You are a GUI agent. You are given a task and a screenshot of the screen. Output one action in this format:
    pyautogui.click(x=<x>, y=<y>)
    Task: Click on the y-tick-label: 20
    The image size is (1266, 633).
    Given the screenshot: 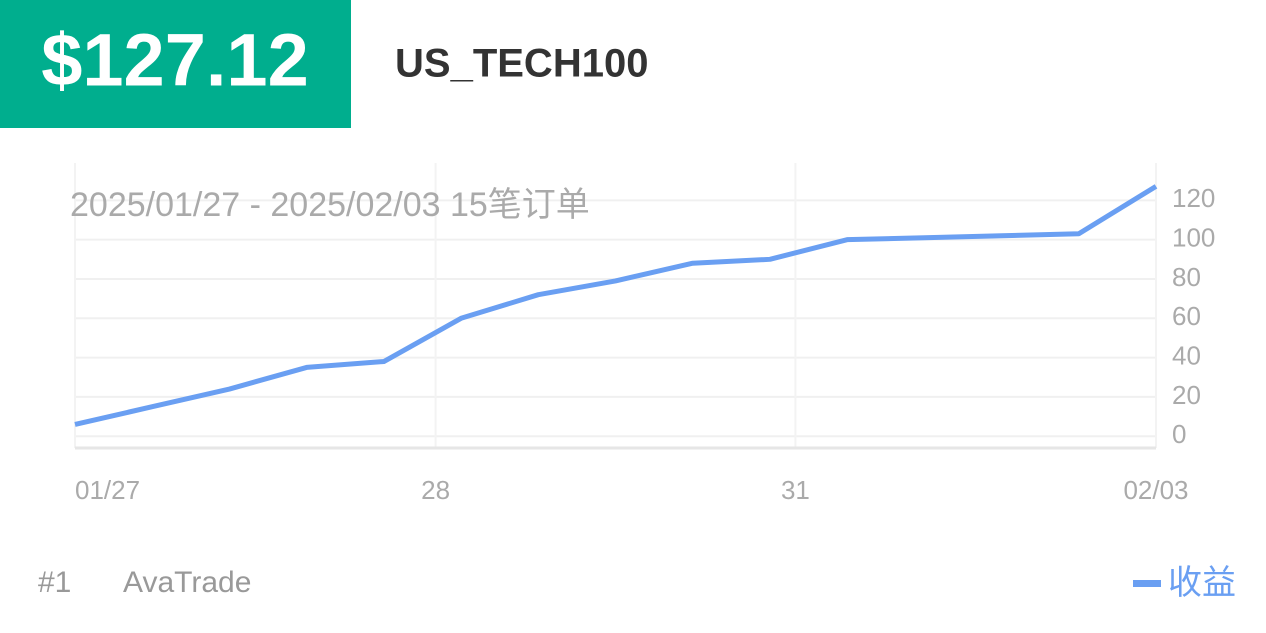 What is the action you would take?
    pyautogui.click(x=1186, y=395)
    